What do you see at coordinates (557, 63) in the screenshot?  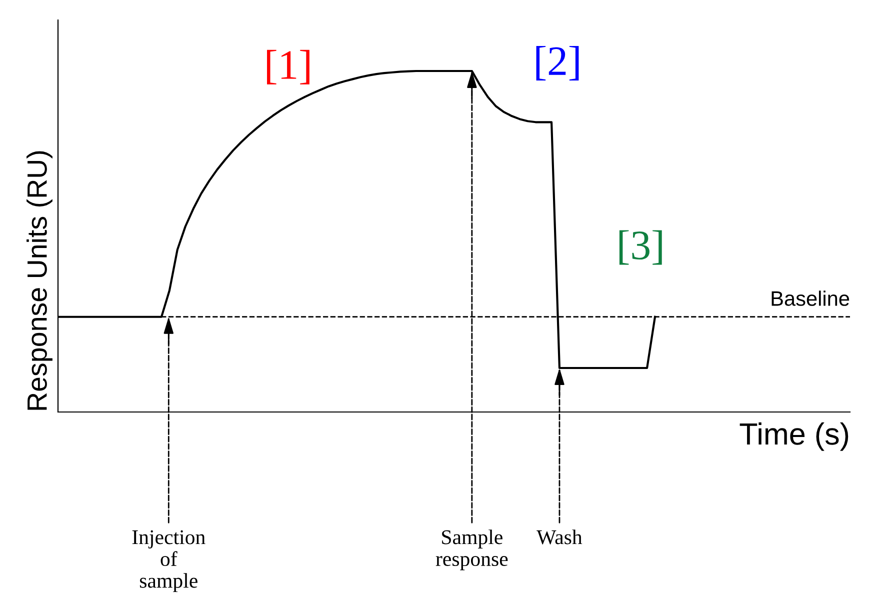 I see `annotation: [2]` at bounding box center [557, 63].